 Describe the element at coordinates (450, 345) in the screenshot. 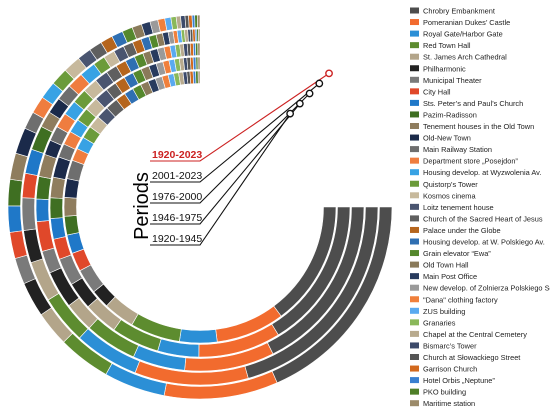

I see `legend-label: Bismarc’s Tower` at that location.